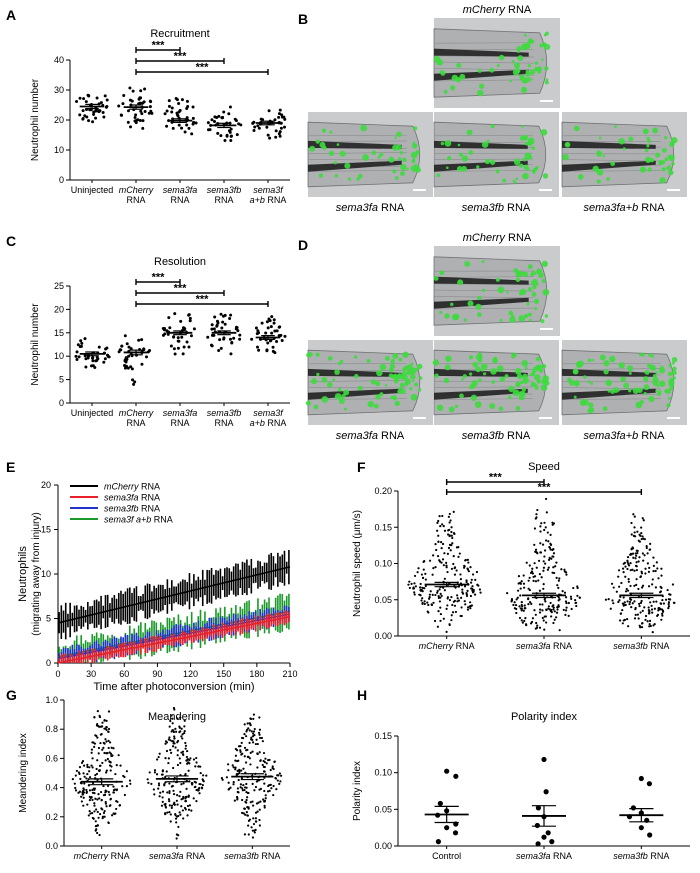 This screenshot has width=700, height=873. Describe the element at coordinates (136, 190) in the screenshot. I see `x-tick-label-line: mCherry` at that location.